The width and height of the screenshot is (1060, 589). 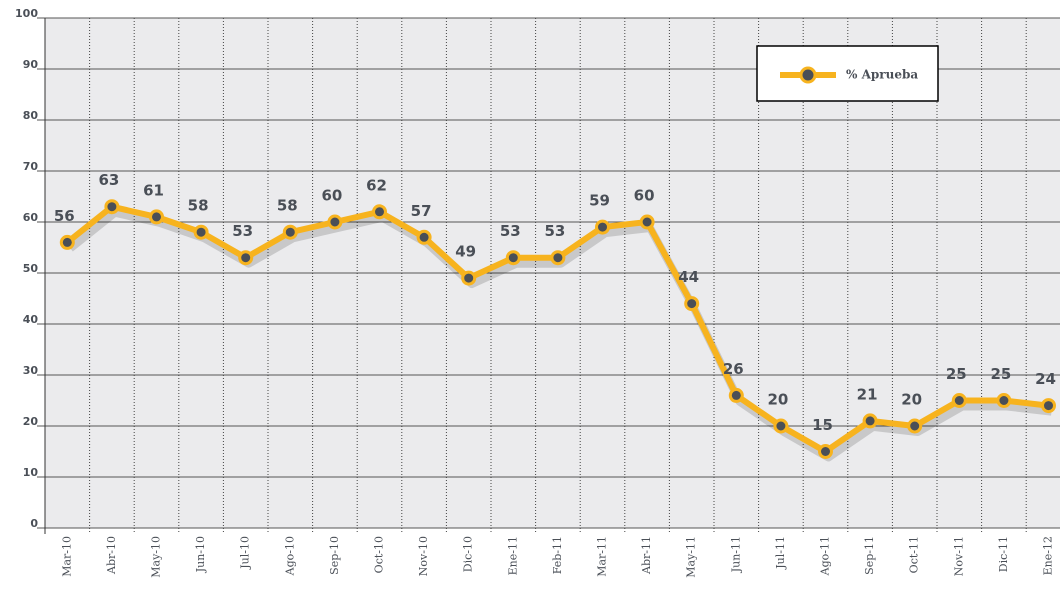 What do you see at coordinates (825, 556) in the screenshot?
I see `x-tick-label: Ago-11` at bounding box center [825, 556].